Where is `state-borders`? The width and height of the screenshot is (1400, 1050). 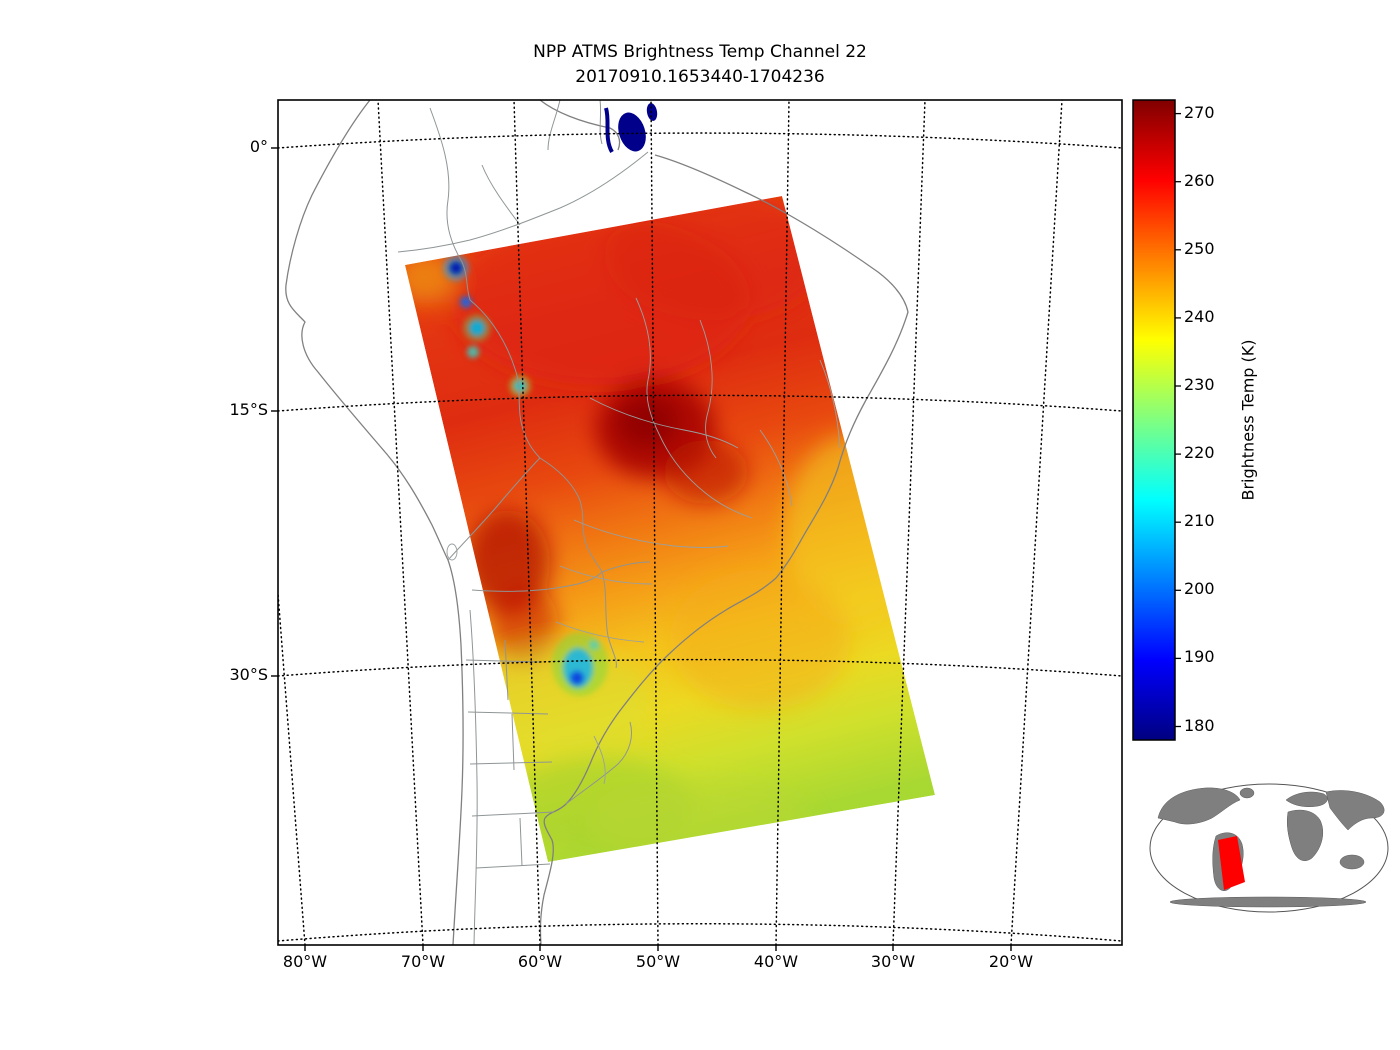 state-borders is located at coordinates (643, 541).